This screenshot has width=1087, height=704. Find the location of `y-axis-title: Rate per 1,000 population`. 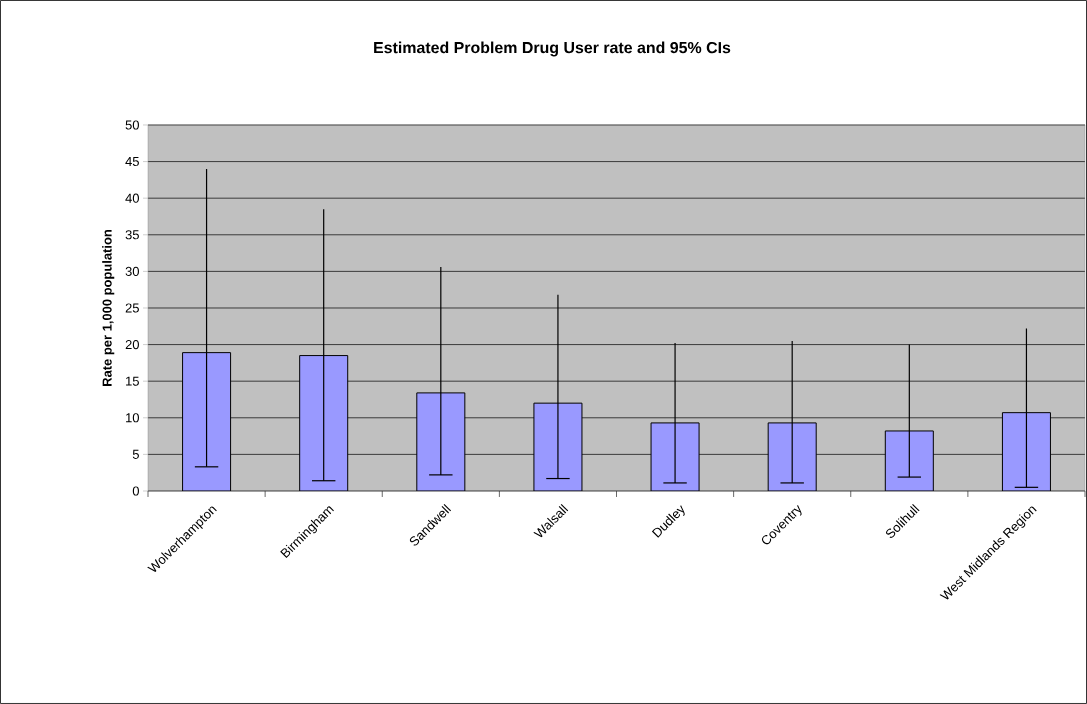

y-axis-title: Rate per 1,000 population is located at coordinates (108, 307).